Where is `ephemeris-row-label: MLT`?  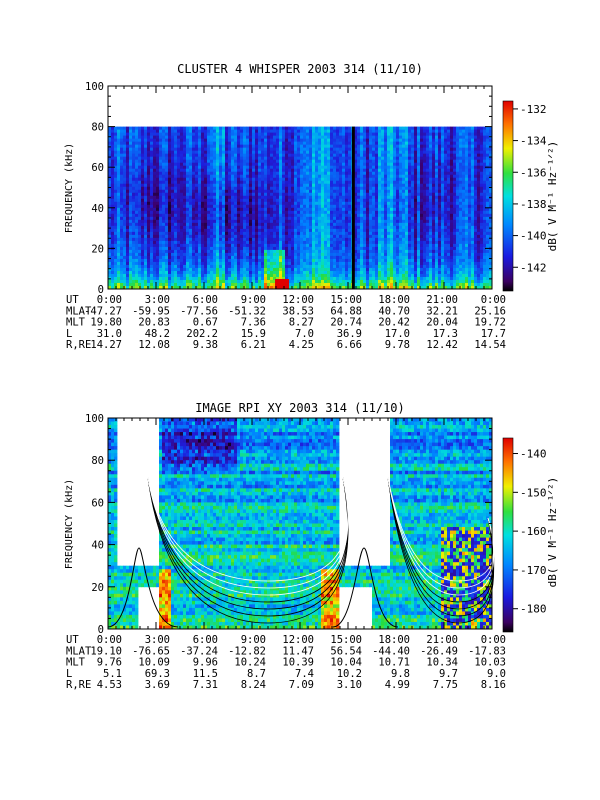 ephemeris-row-label: MLT is located at coordinates (76, 323).